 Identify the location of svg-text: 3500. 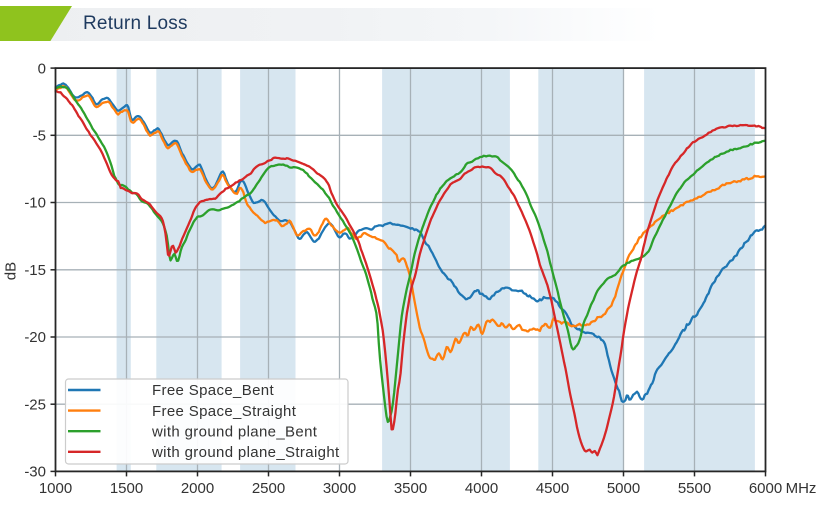
(410, 488).